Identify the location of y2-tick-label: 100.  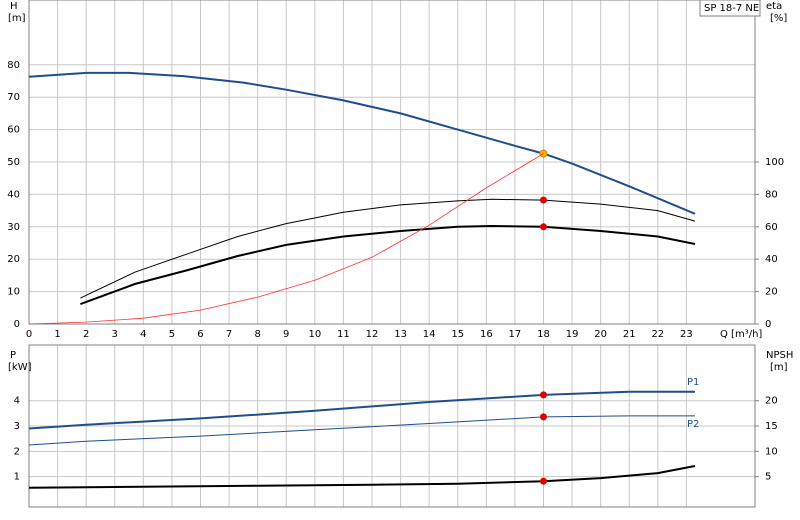
(774, 162).